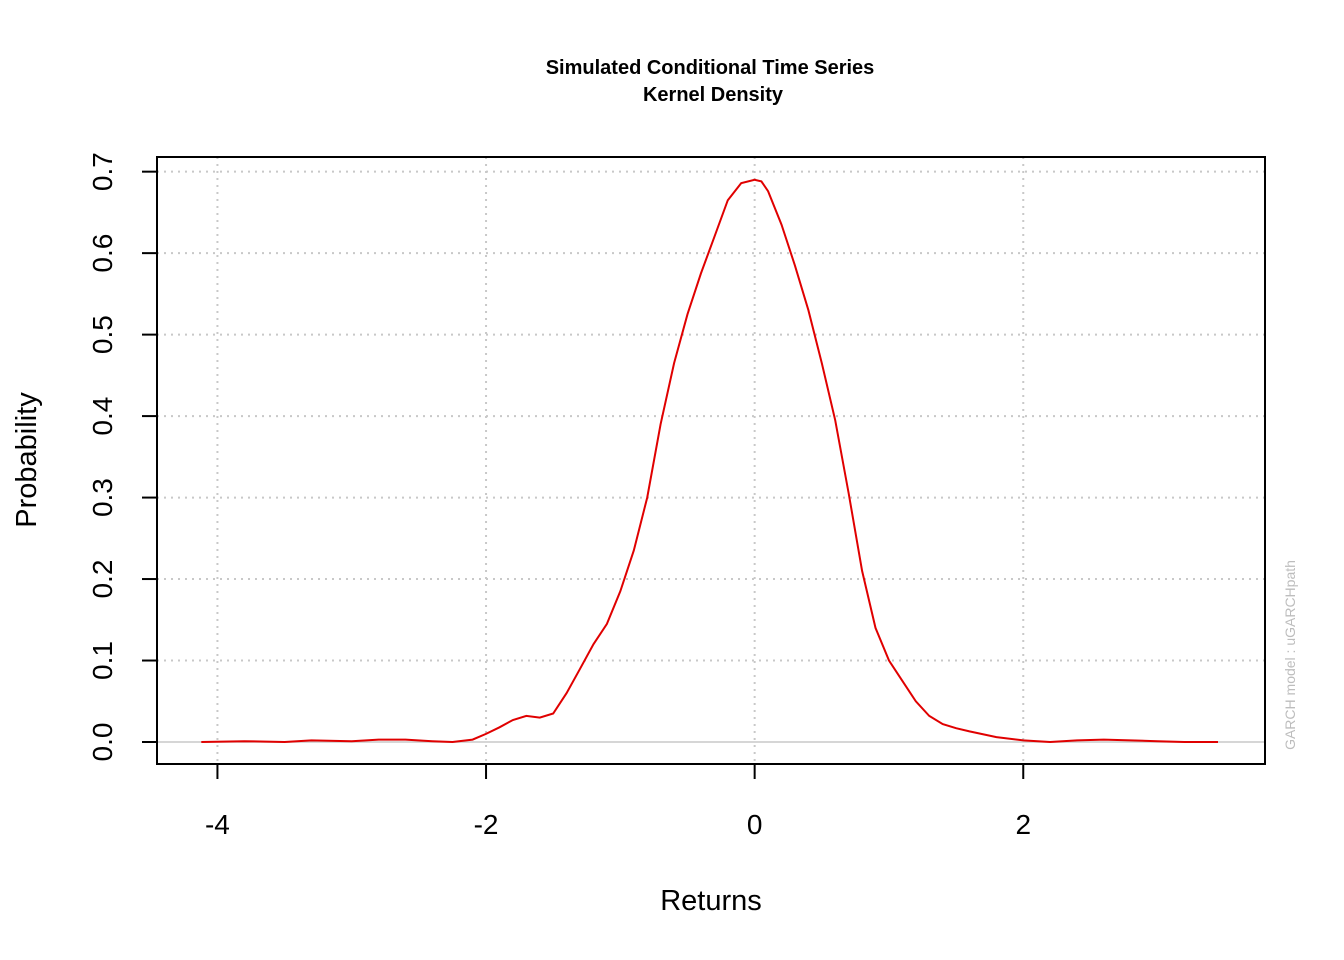  Describe the element at coordinates (710, 68) in the screenshot. I see `chart-title: Simulated Conditional Time Series` at that location.